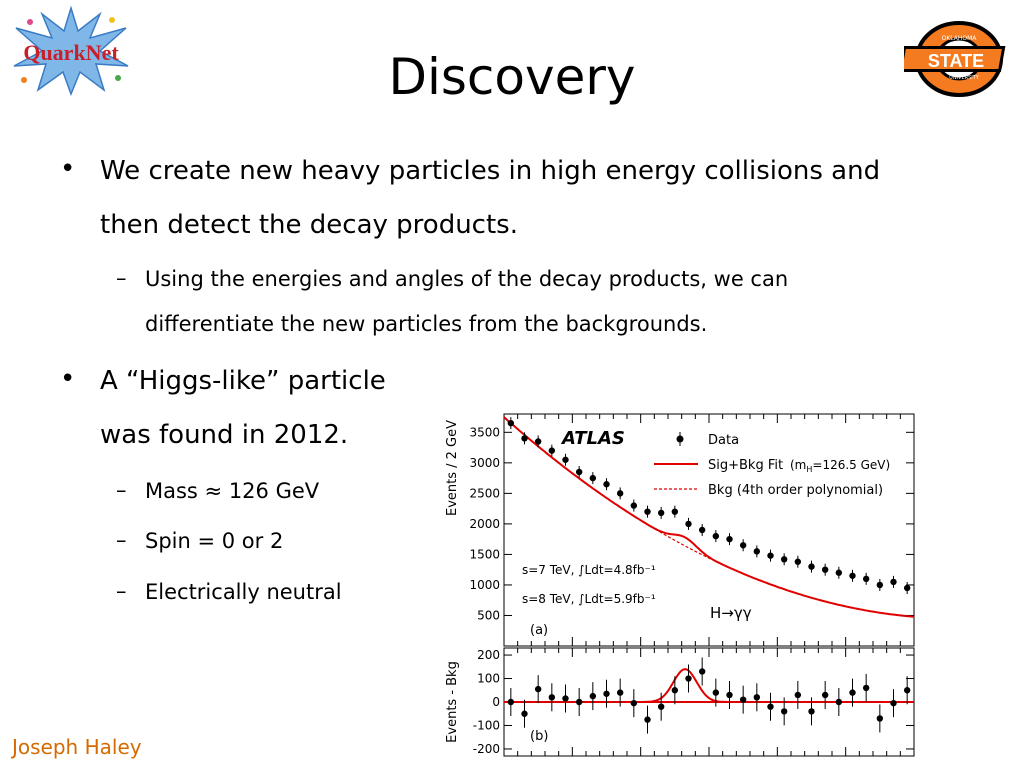 The width and height of the screenshot is (1024, 768). I want to click on annotation-7tev: s=7 TeV, ∫Ldt=4.8fb⁻¹, so click(589, 570).